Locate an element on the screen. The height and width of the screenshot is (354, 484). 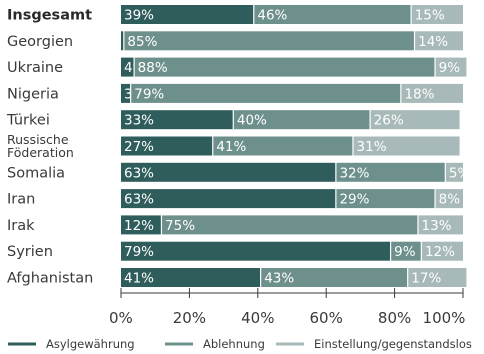
data-label-insgesamt-ablehnung: 46% is located at coordinates (272, 16).